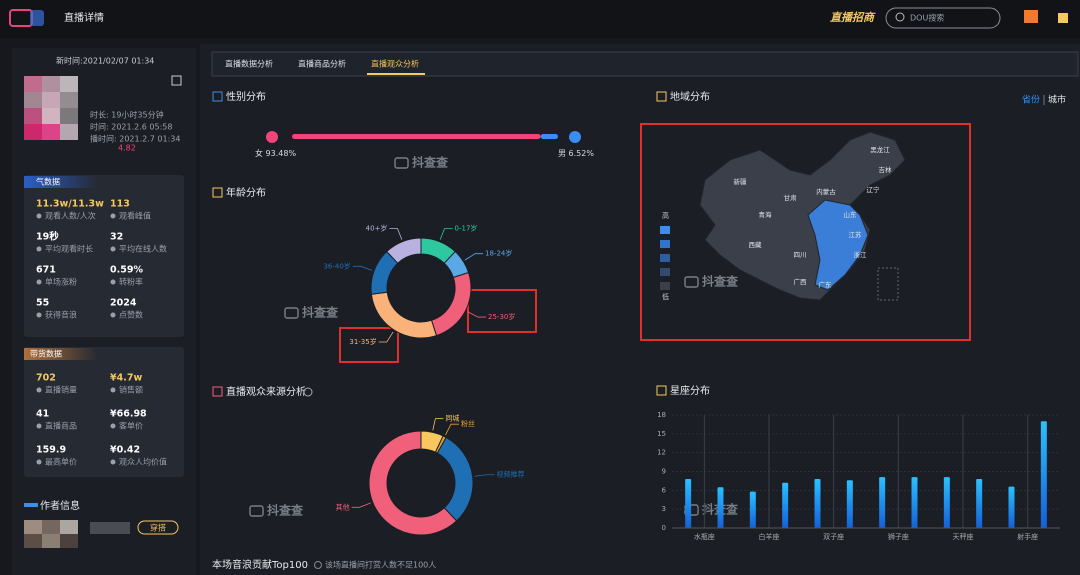 Image resolution: width=1080 pixels, height=575 pixels. Describe the element at coordinates (105, 61) in the screenshot. I see `update-time: 新时间:2021/02/07 01:34` at that location.